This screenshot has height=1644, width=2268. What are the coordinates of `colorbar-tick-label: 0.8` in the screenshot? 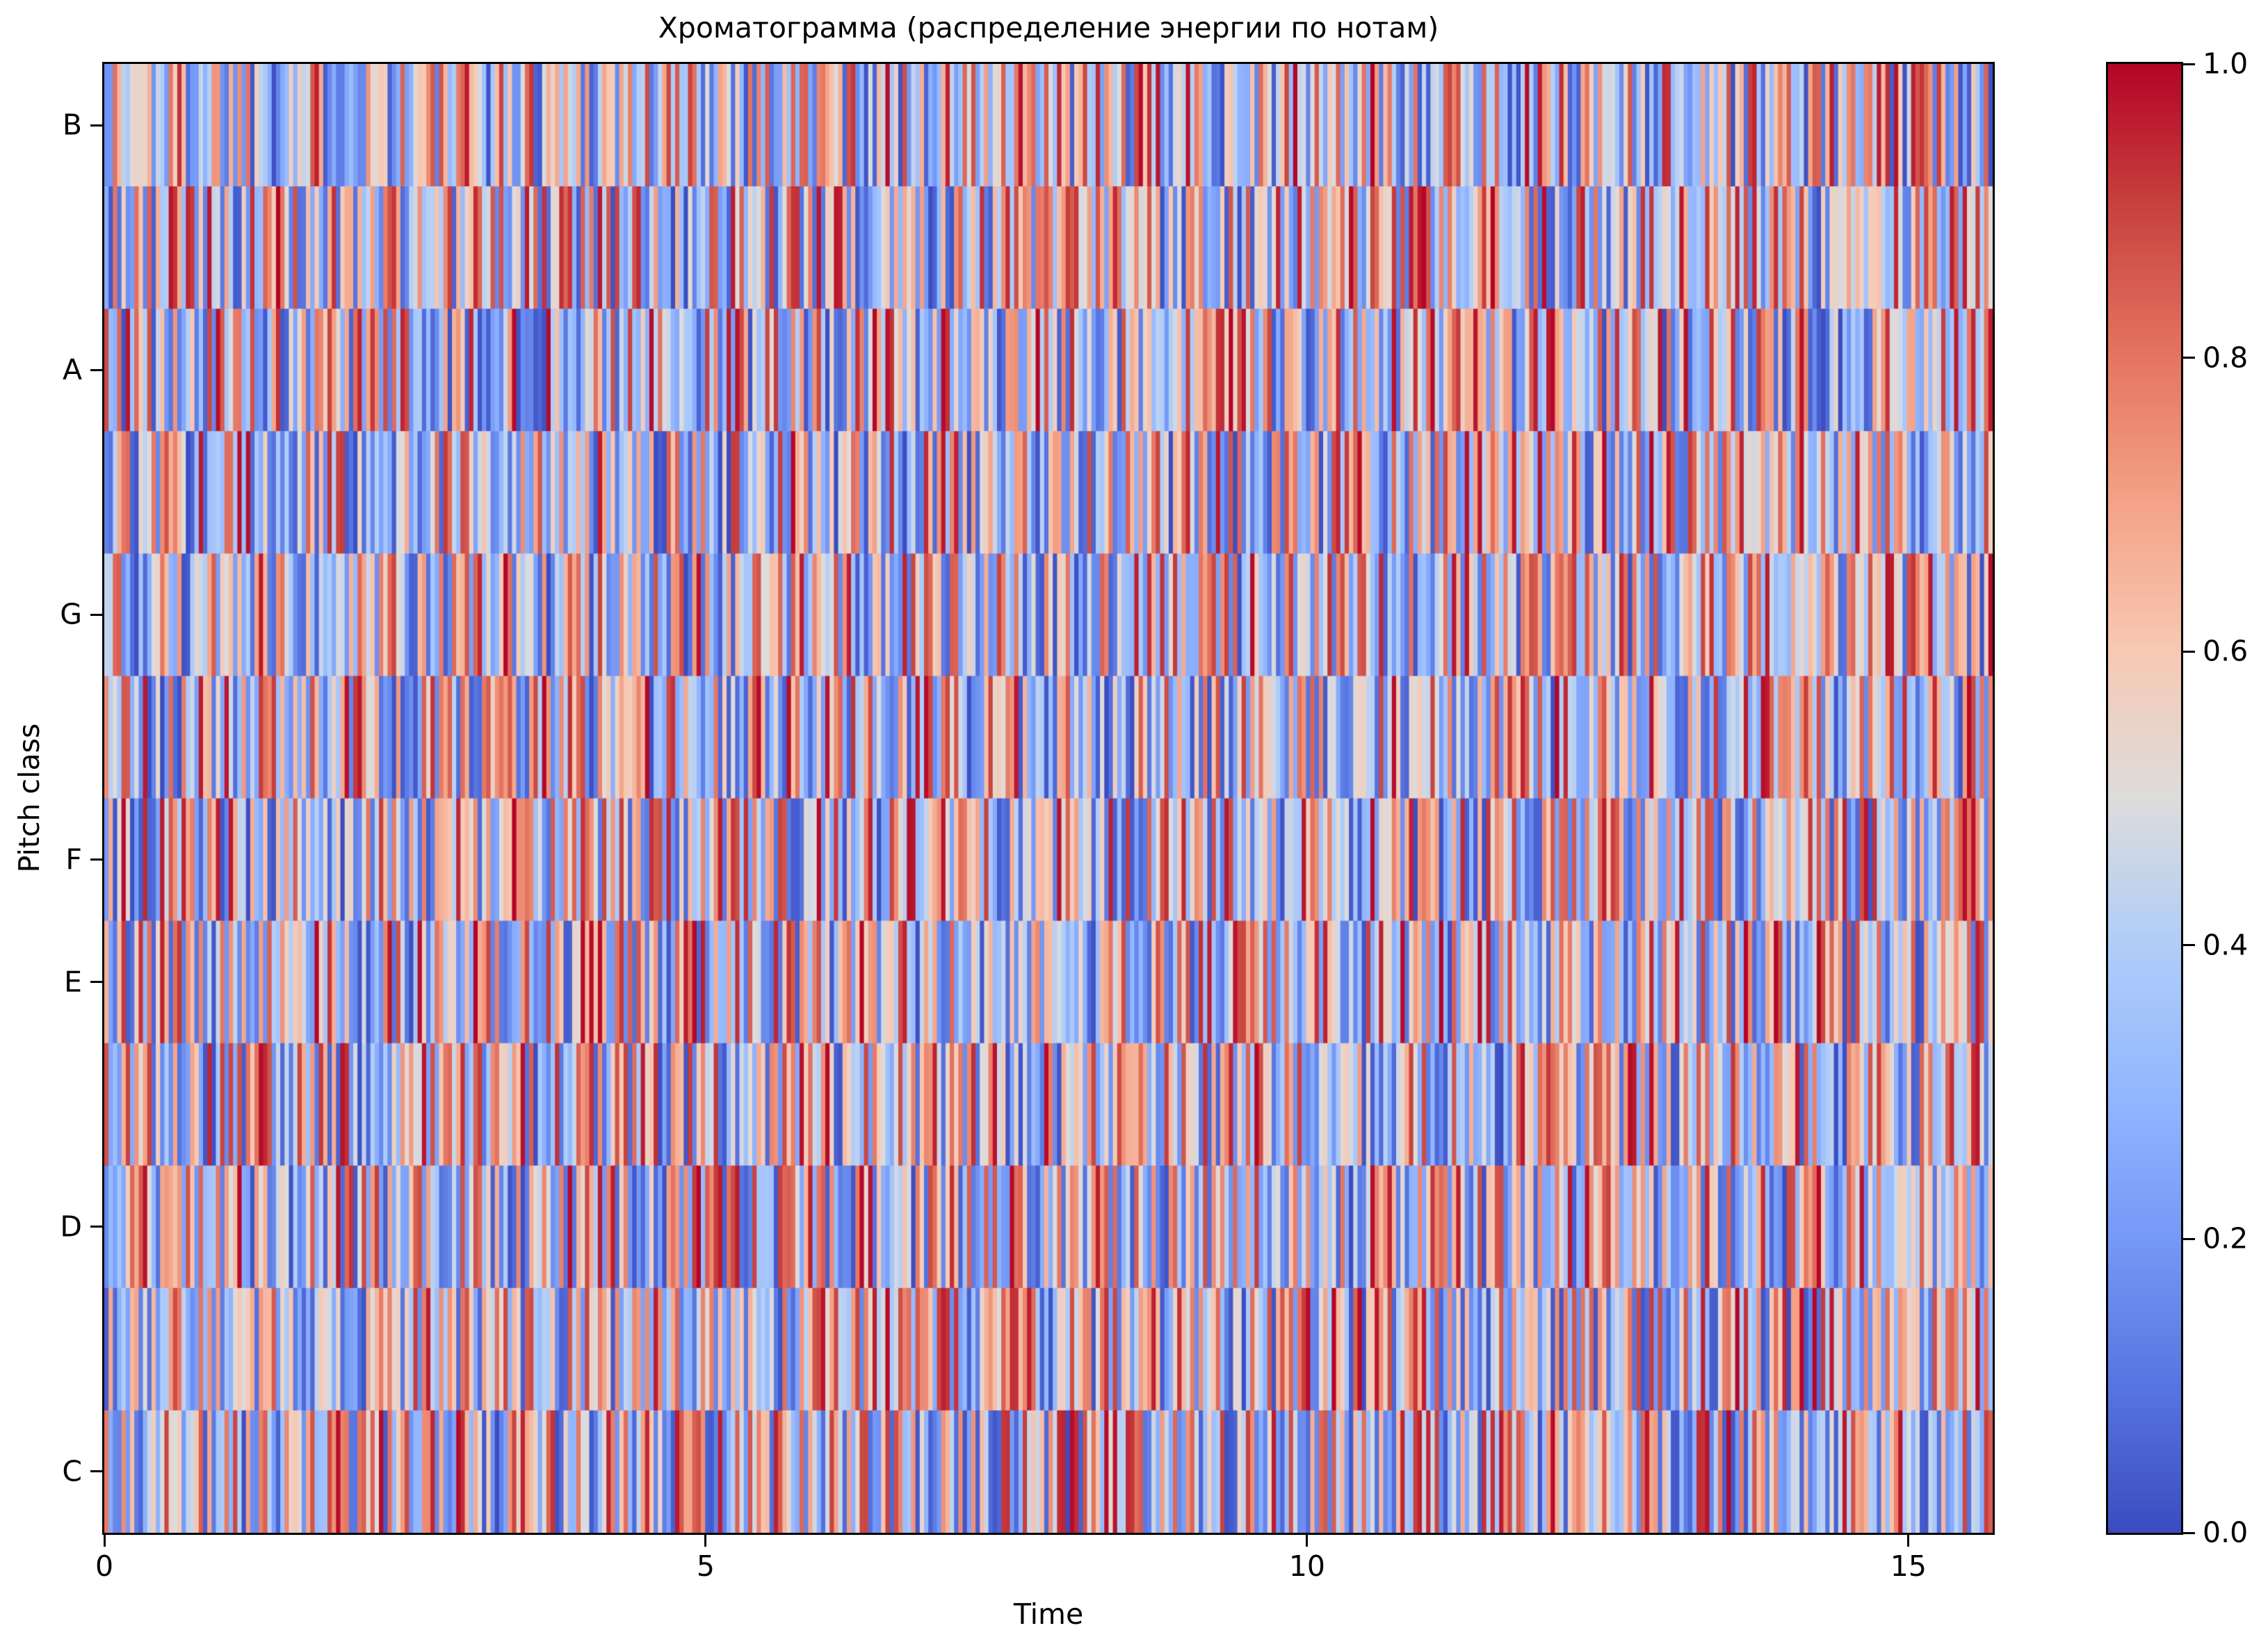 It's located at (2226, 358).